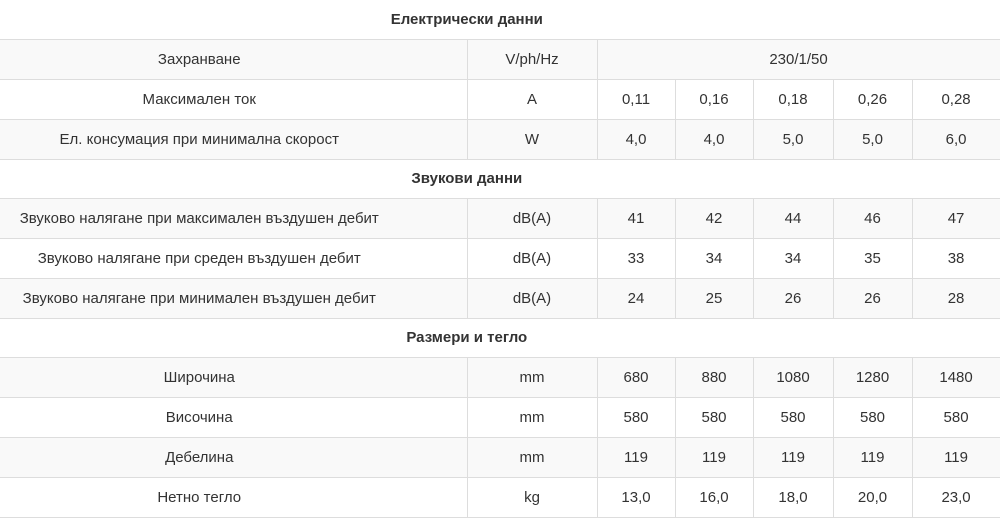 The image size is (1000, 525). What do you see at coordinates (714, 497) in the screenshot?
I see `spec-value: 16,0` at bounding box center [714, 497].